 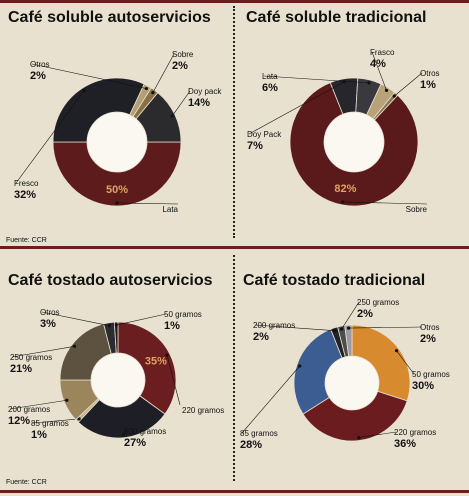 I want to click on slice-value-label: 12%, so click(x=19, y=421).